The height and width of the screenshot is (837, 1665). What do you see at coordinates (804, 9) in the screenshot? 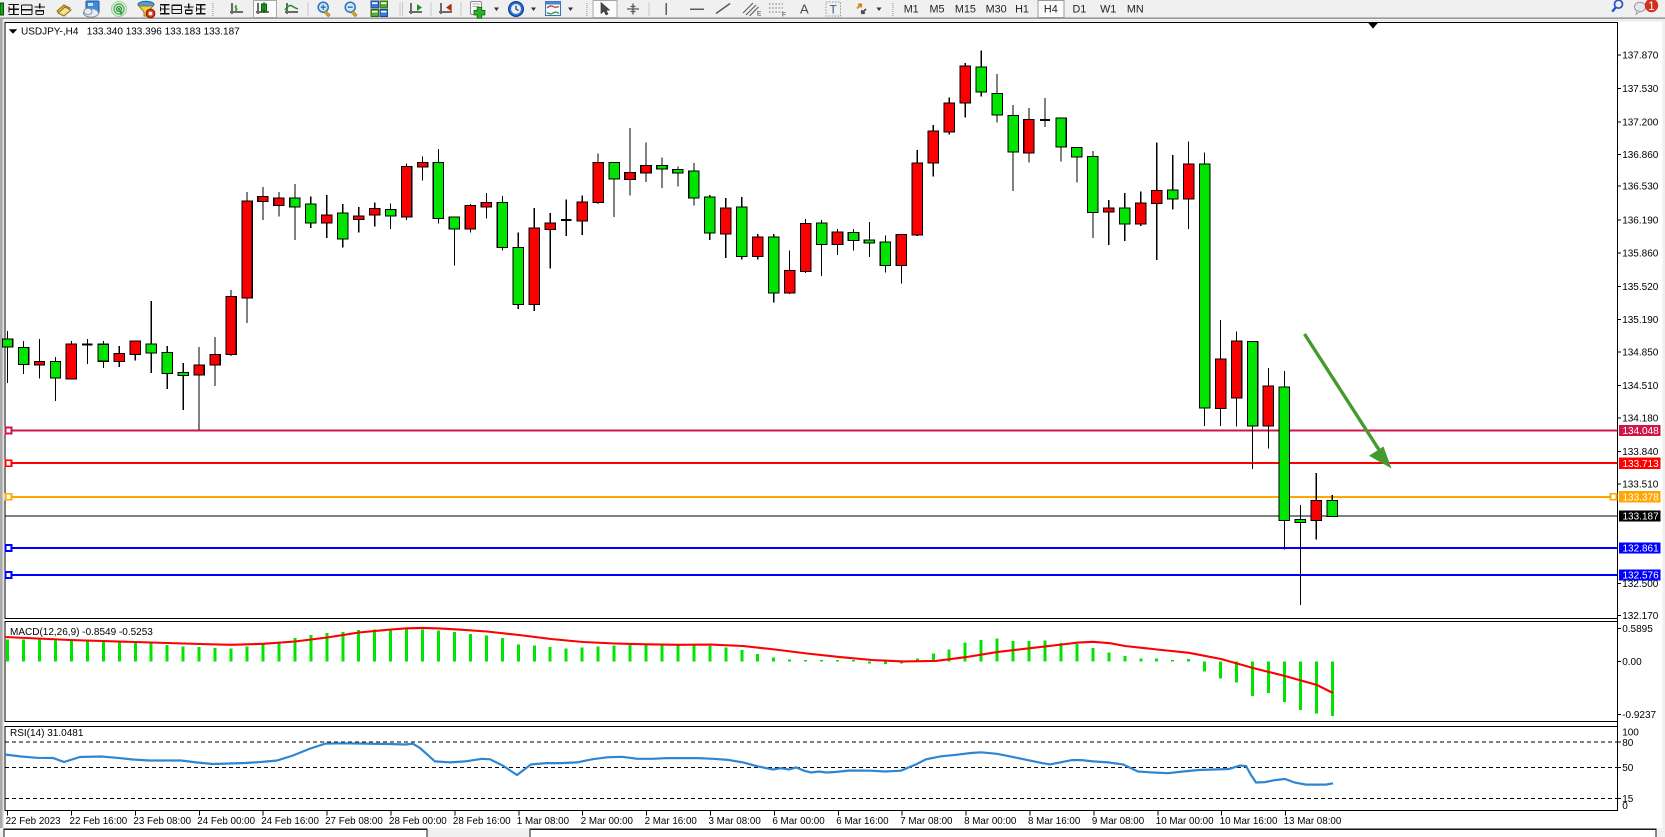
I see `svg-text: A` at bounding box center [804, 9].